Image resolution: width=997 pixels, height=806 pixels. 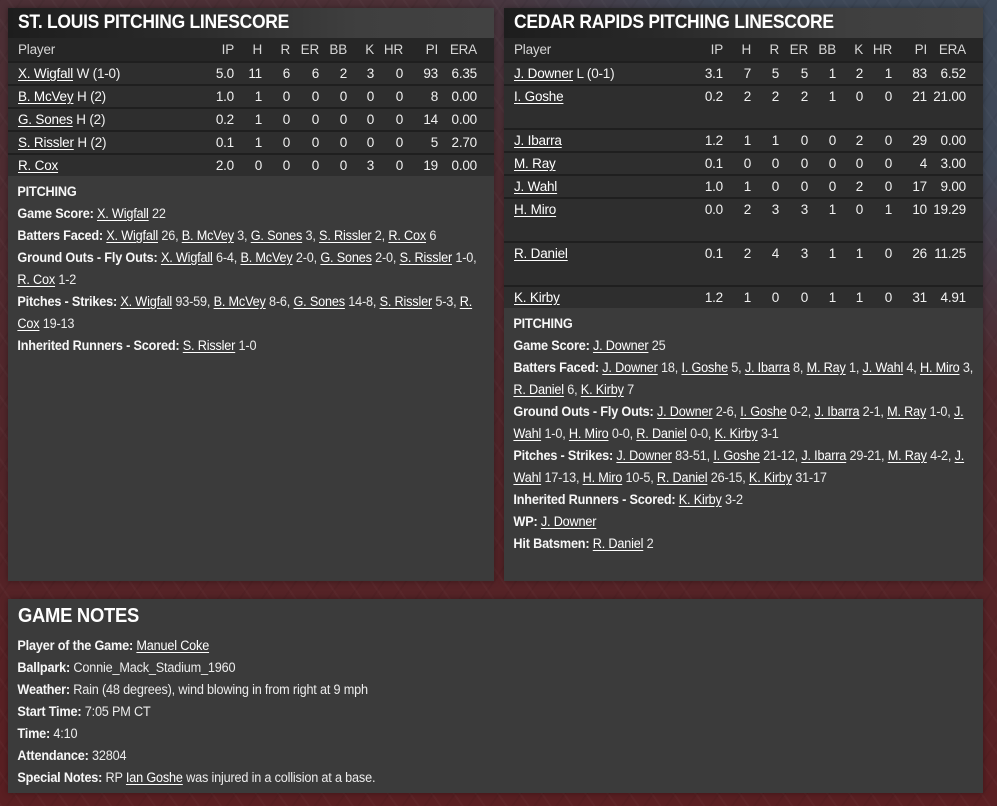 I want to click on note-text: 0-2,, so click(x=800, y=411).